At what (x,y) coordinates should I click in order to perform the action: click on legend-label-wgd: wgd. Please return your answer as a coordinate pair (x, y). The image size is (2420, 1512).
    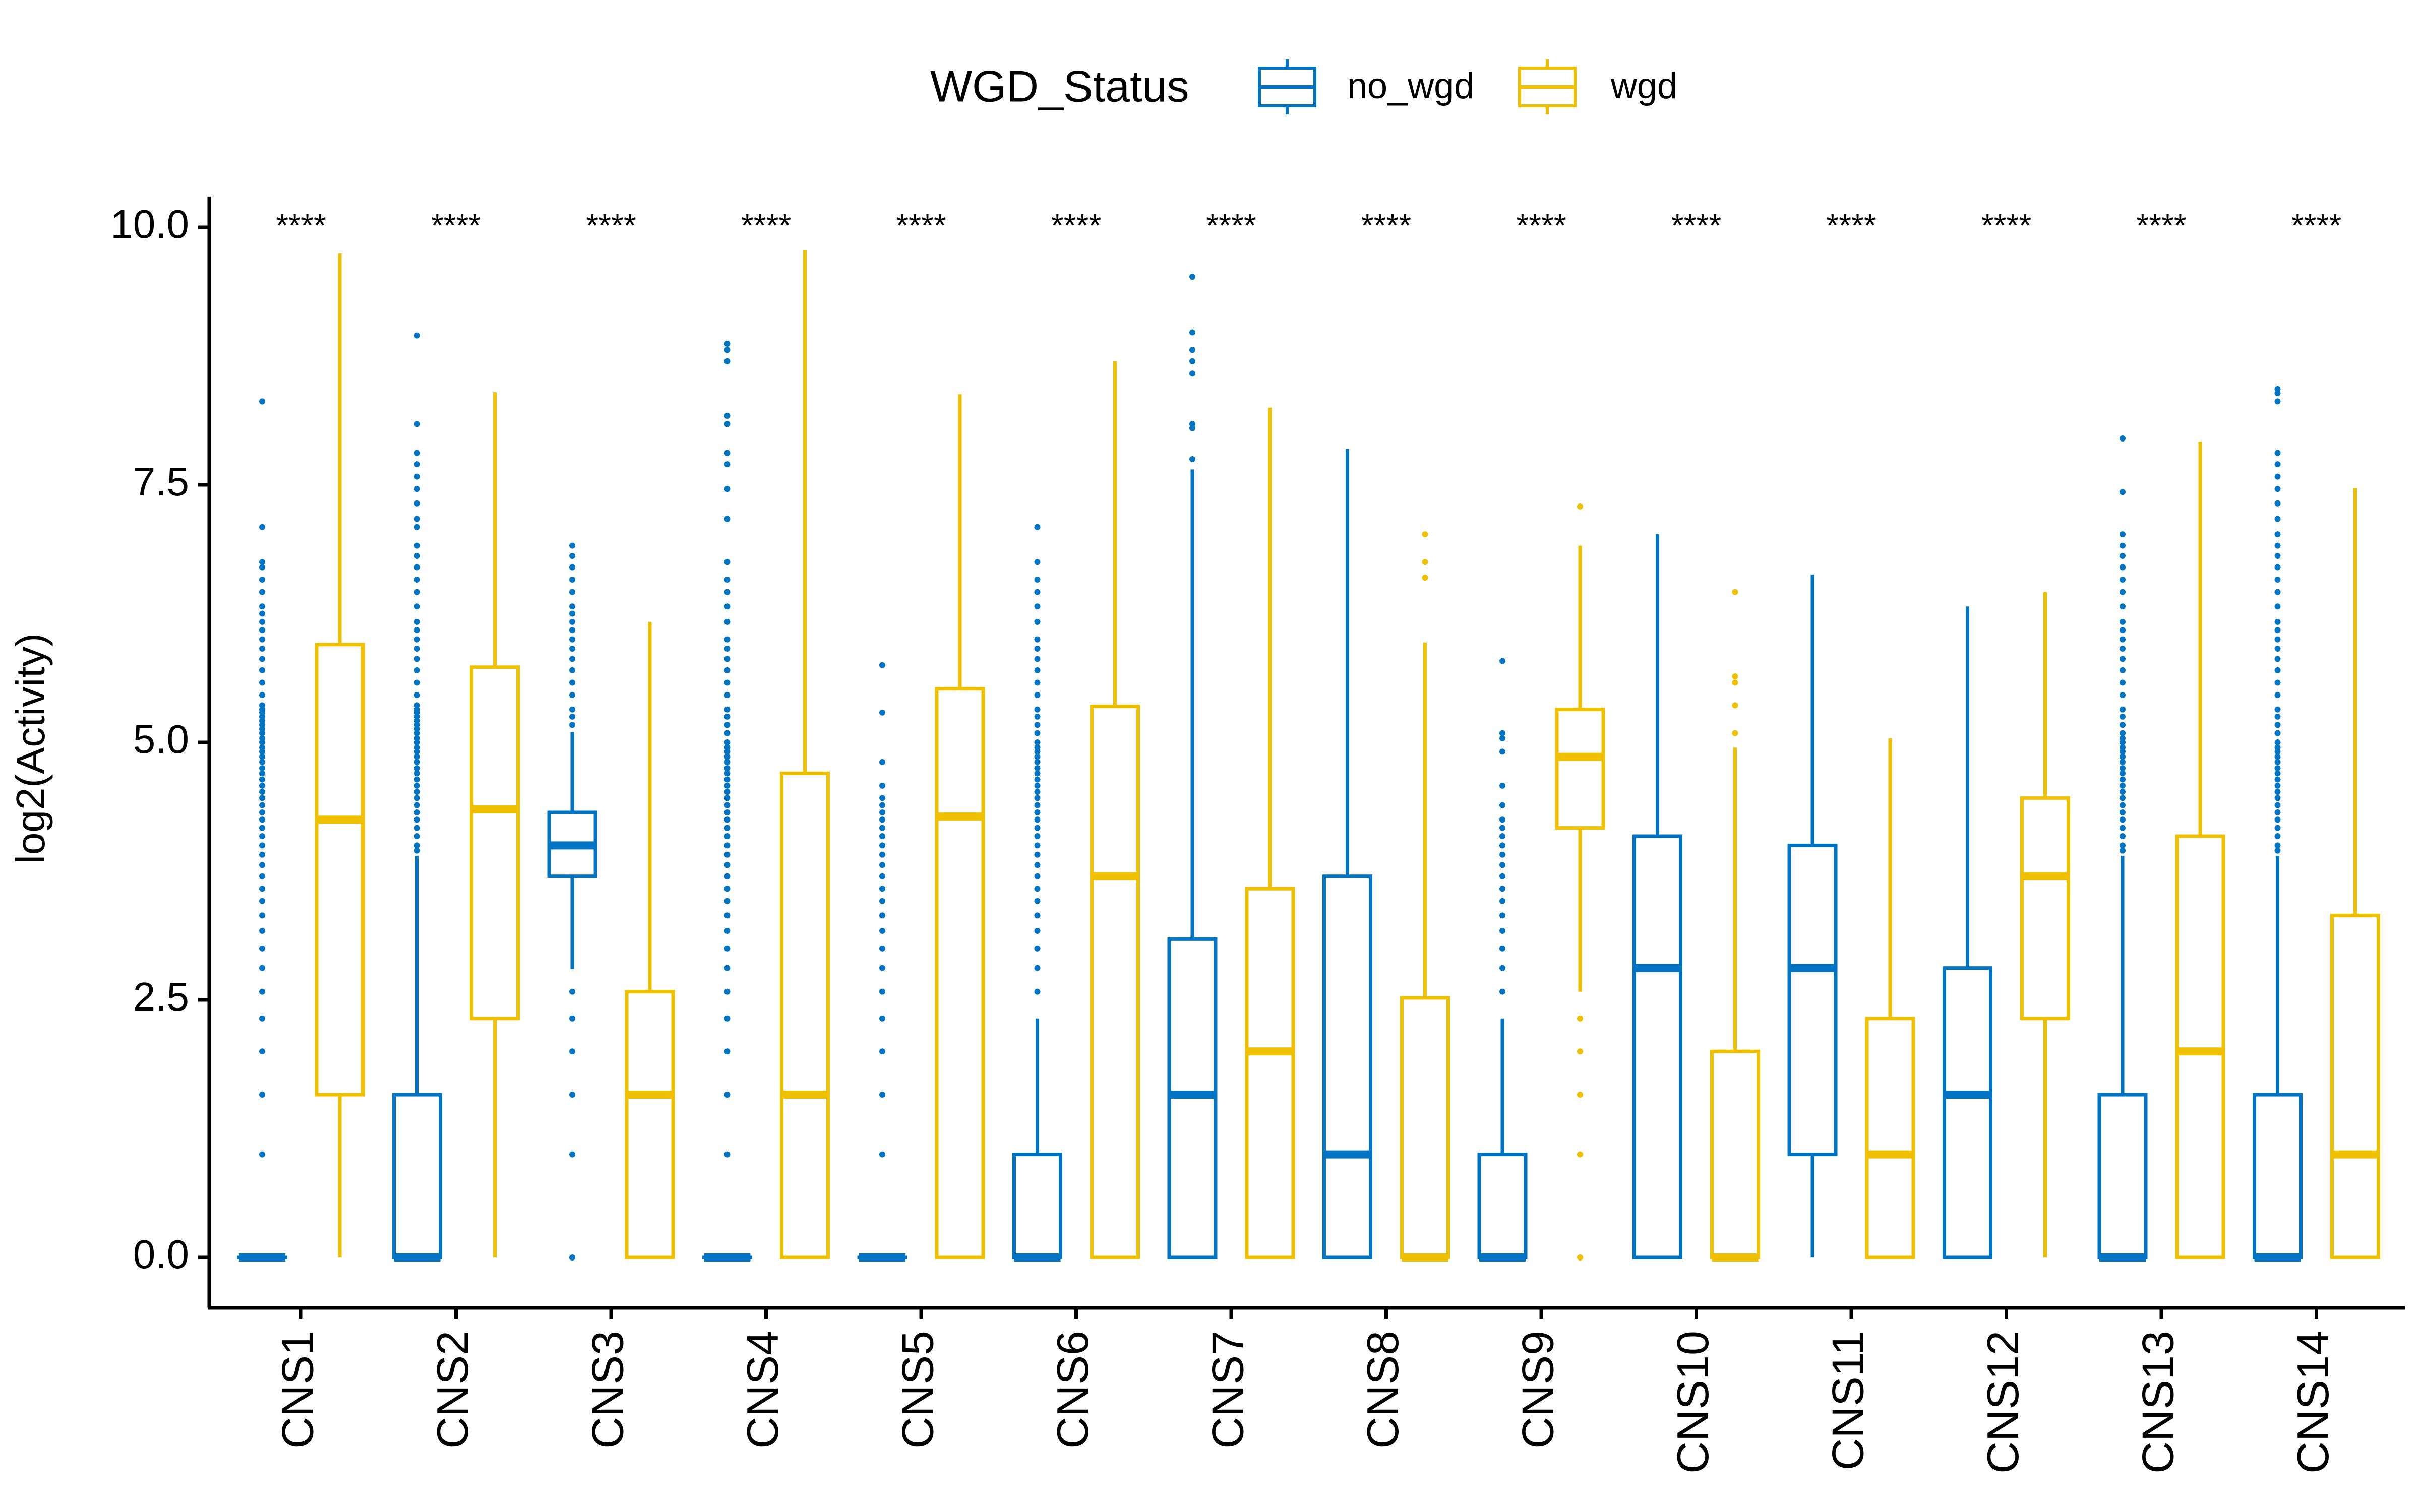
    Looking at the image, I should click on (1643, 86).